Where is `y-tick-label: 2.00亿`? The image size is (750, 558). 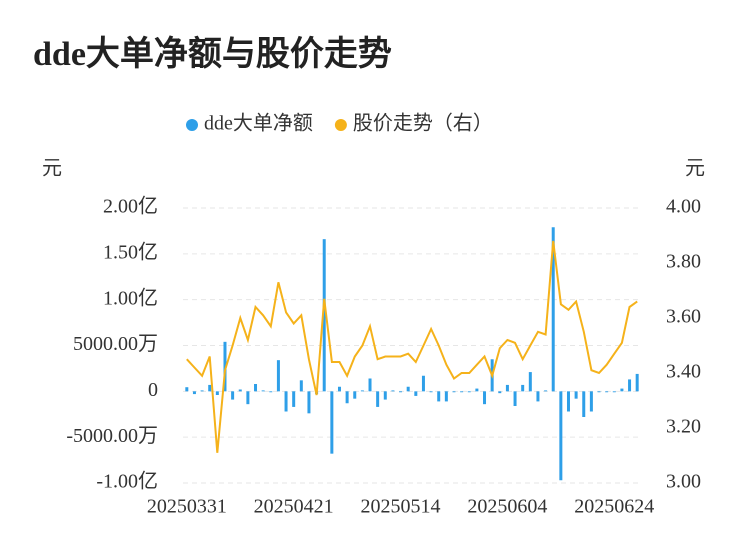 y-tick-label: 2.00亿 is located at coordinates (130, 206).